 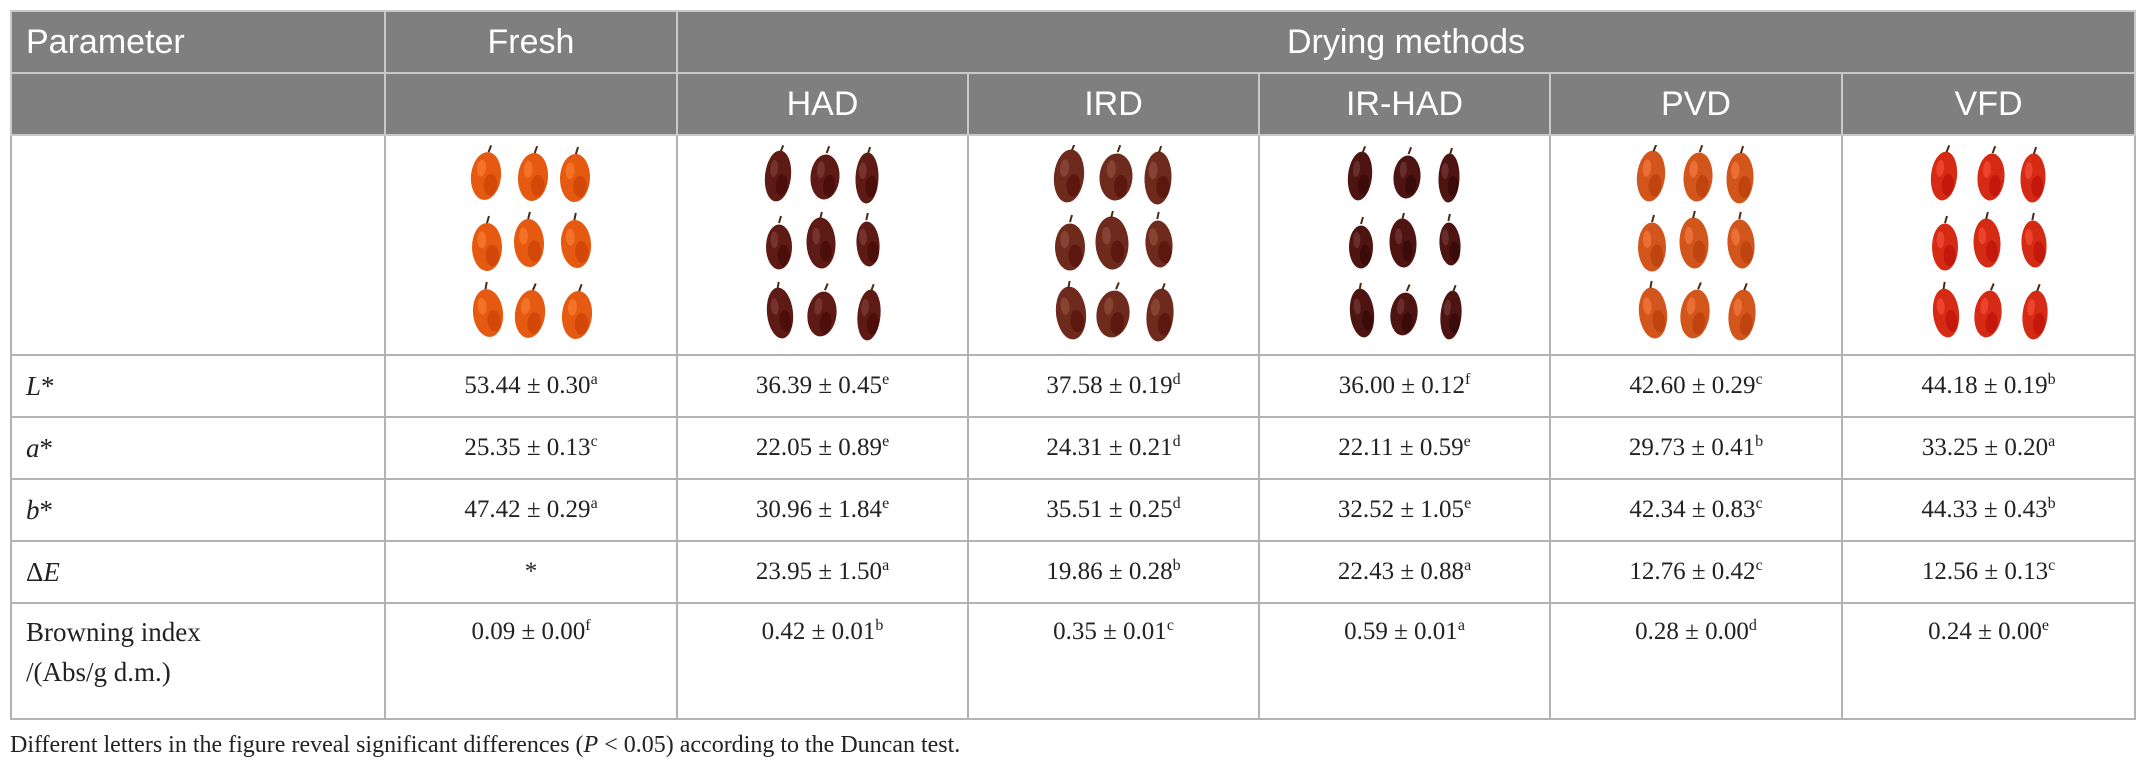 I want to click on header-empty-fresh, so click(x=531, y=104).